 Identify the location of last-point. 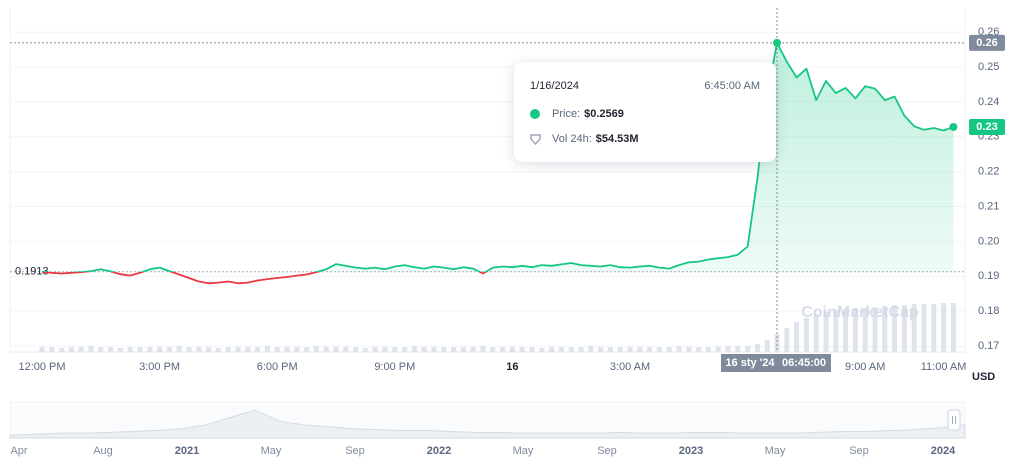
(953, 126).